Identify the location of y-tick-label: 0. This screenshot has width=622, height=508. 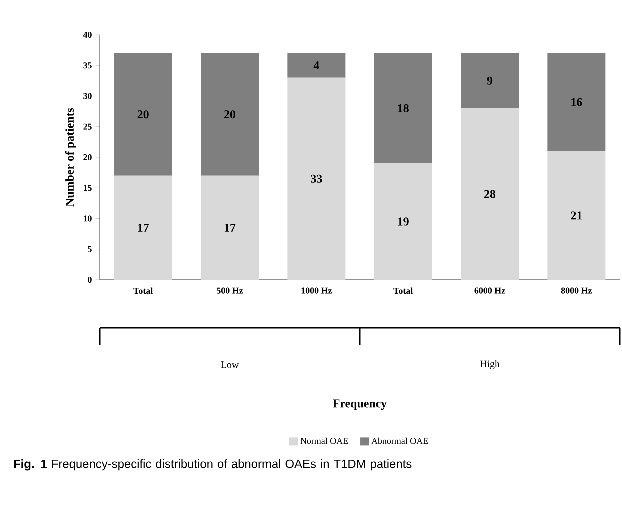
(90, 280).